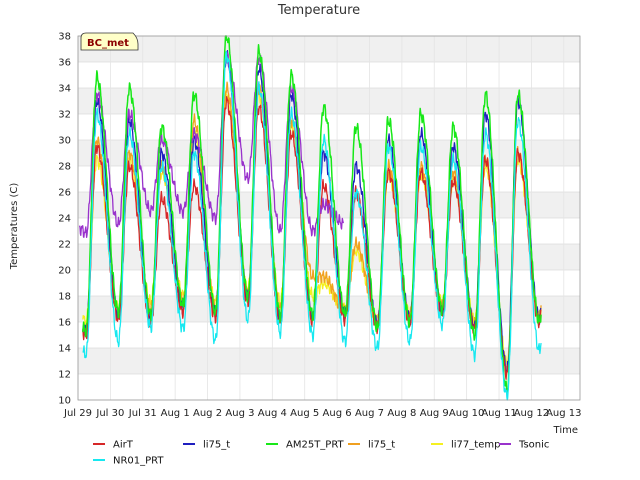 Image resolution: width=640 pixels, height=480 pixels. I want to click on x-tick-label: Aug 5, so click(304, 413).